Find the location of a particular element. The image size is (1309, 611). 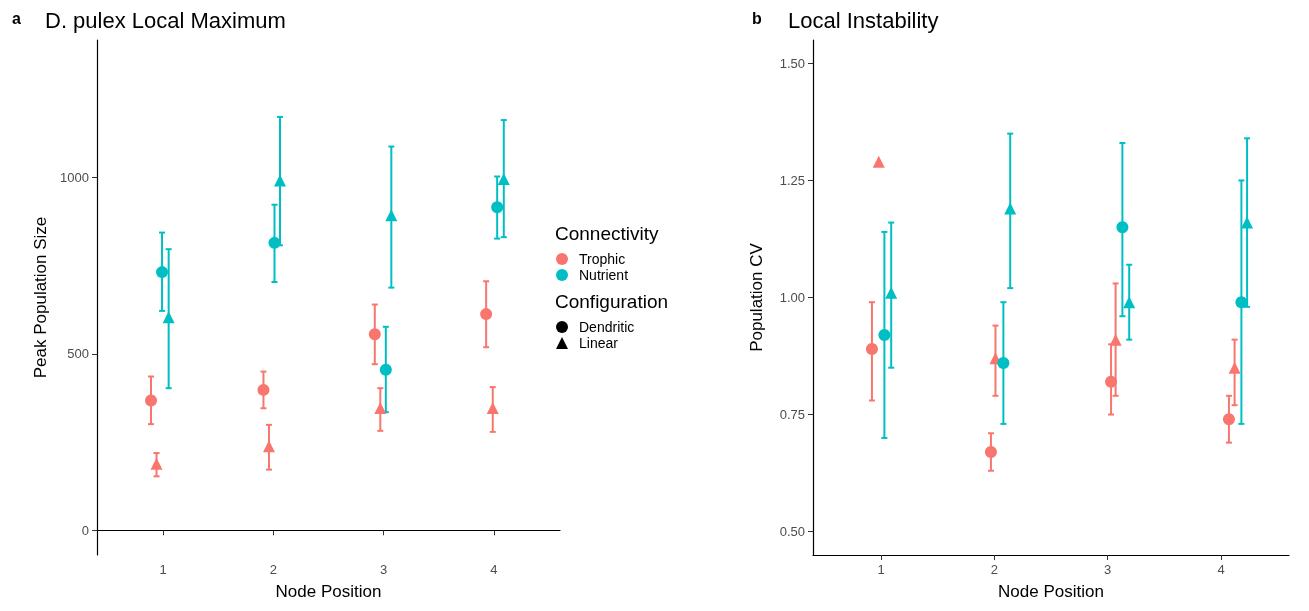

legend-label: Nutrient is located at coordinates (604, 275).